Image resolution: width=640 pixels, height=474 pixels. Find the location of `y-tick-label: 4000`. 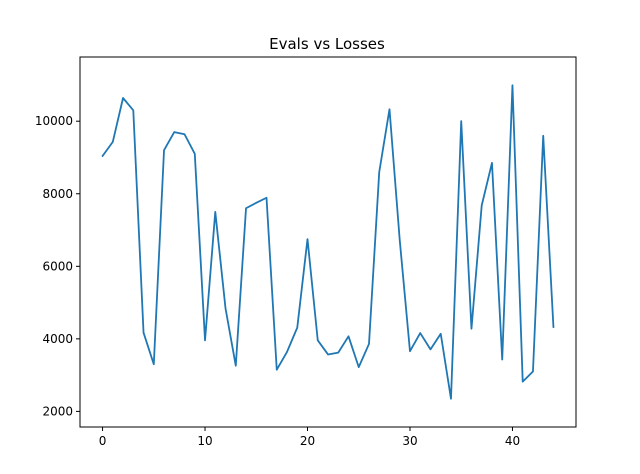

y-tick-label: 4000 is located at coordinates (57, 339).